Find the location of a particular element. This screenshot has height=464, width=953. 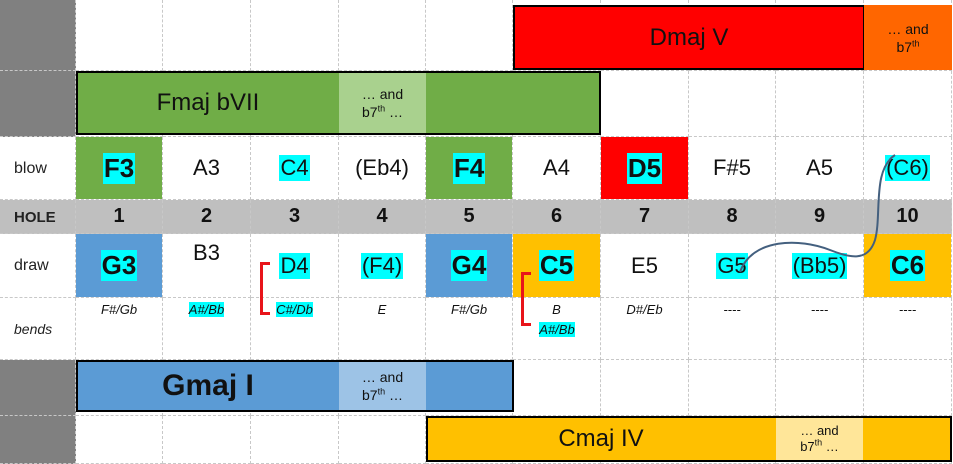

bend-cell-8: ---- is located at coordinates (732, 309).